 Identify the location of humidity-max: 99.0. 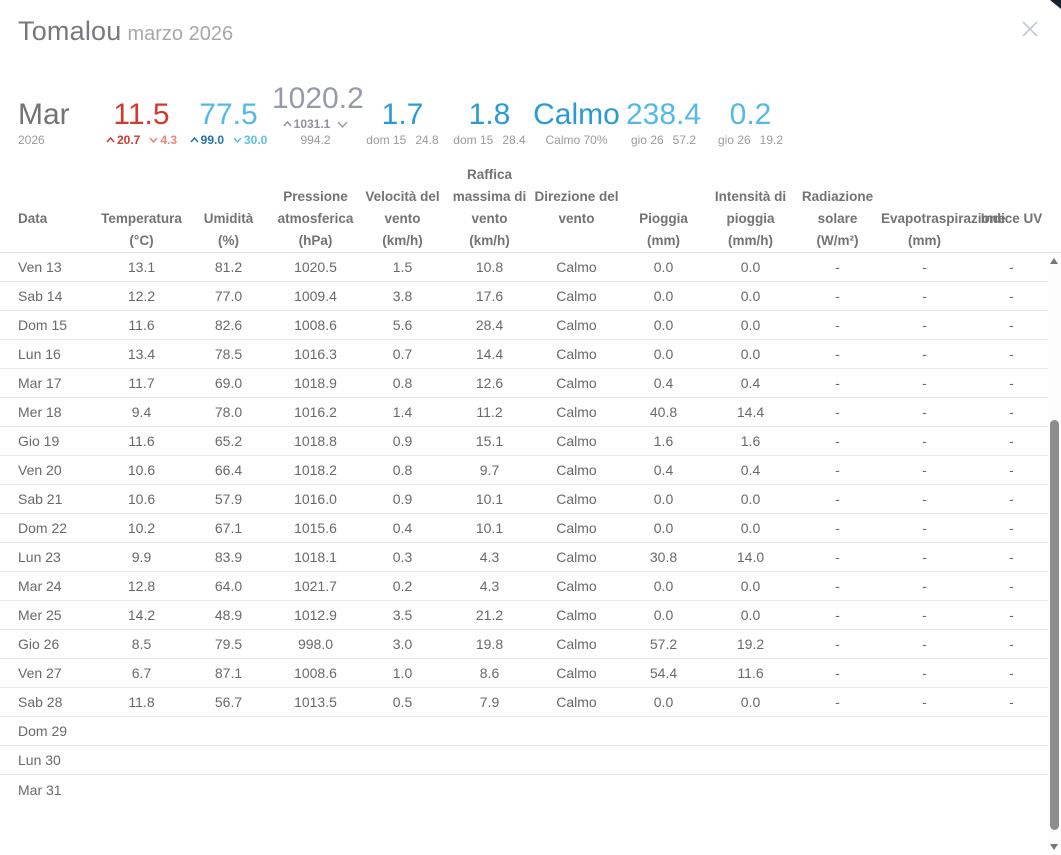
(212, 140).